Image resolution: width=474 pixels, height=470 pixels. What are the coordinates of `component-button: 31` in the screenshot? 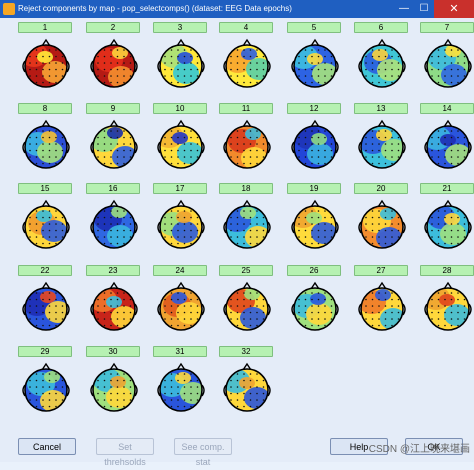 It's located at (180, 351).